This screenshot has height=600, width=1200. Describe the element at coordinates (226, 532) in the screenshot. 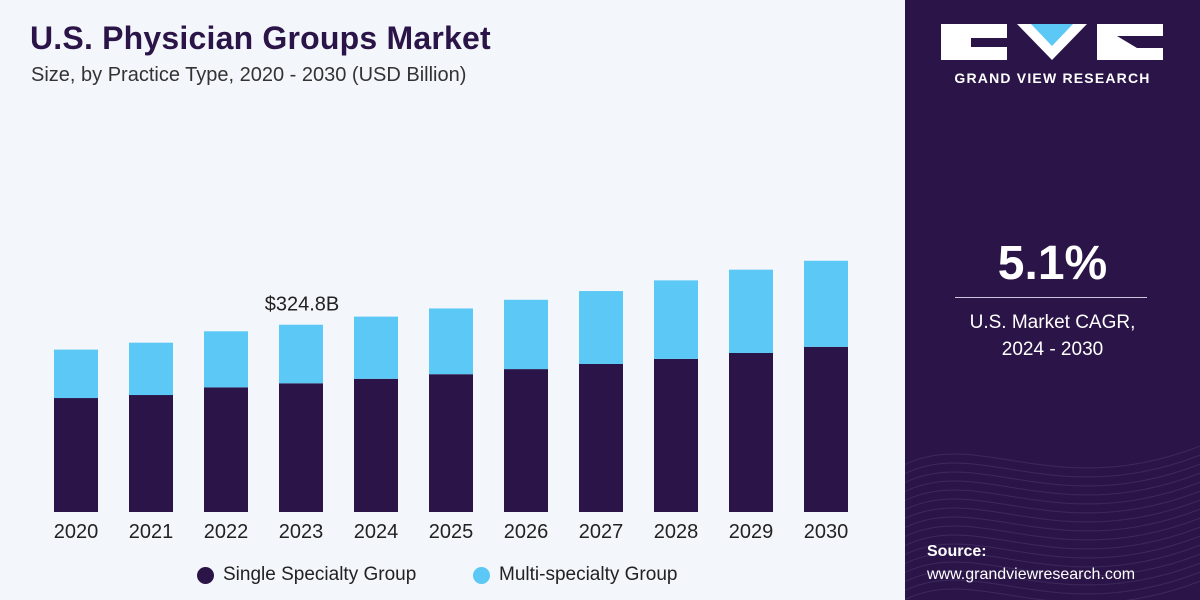

I see `x-tick-label-2022: 2022` at that location.